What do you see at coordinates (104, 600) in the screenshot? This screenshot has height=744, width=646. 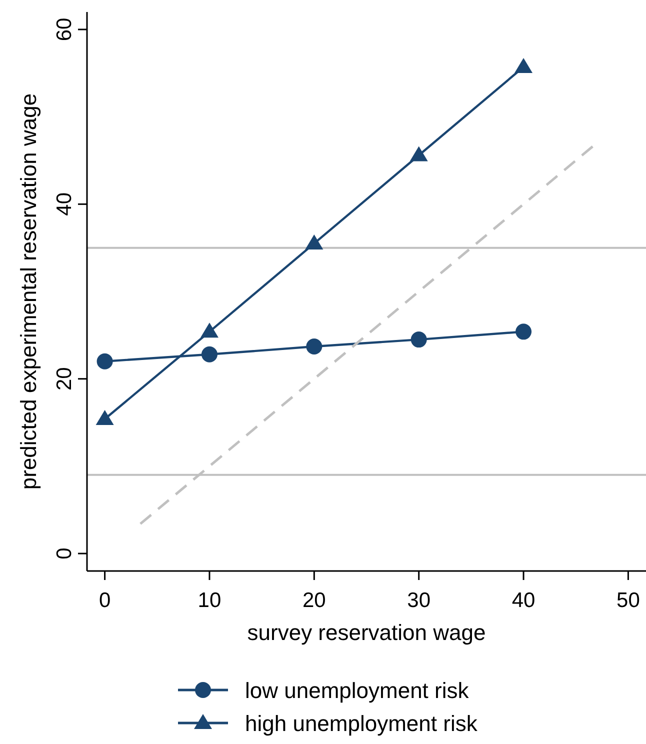 I see `x-tick-label: 0` at bounding box center [104, 600].